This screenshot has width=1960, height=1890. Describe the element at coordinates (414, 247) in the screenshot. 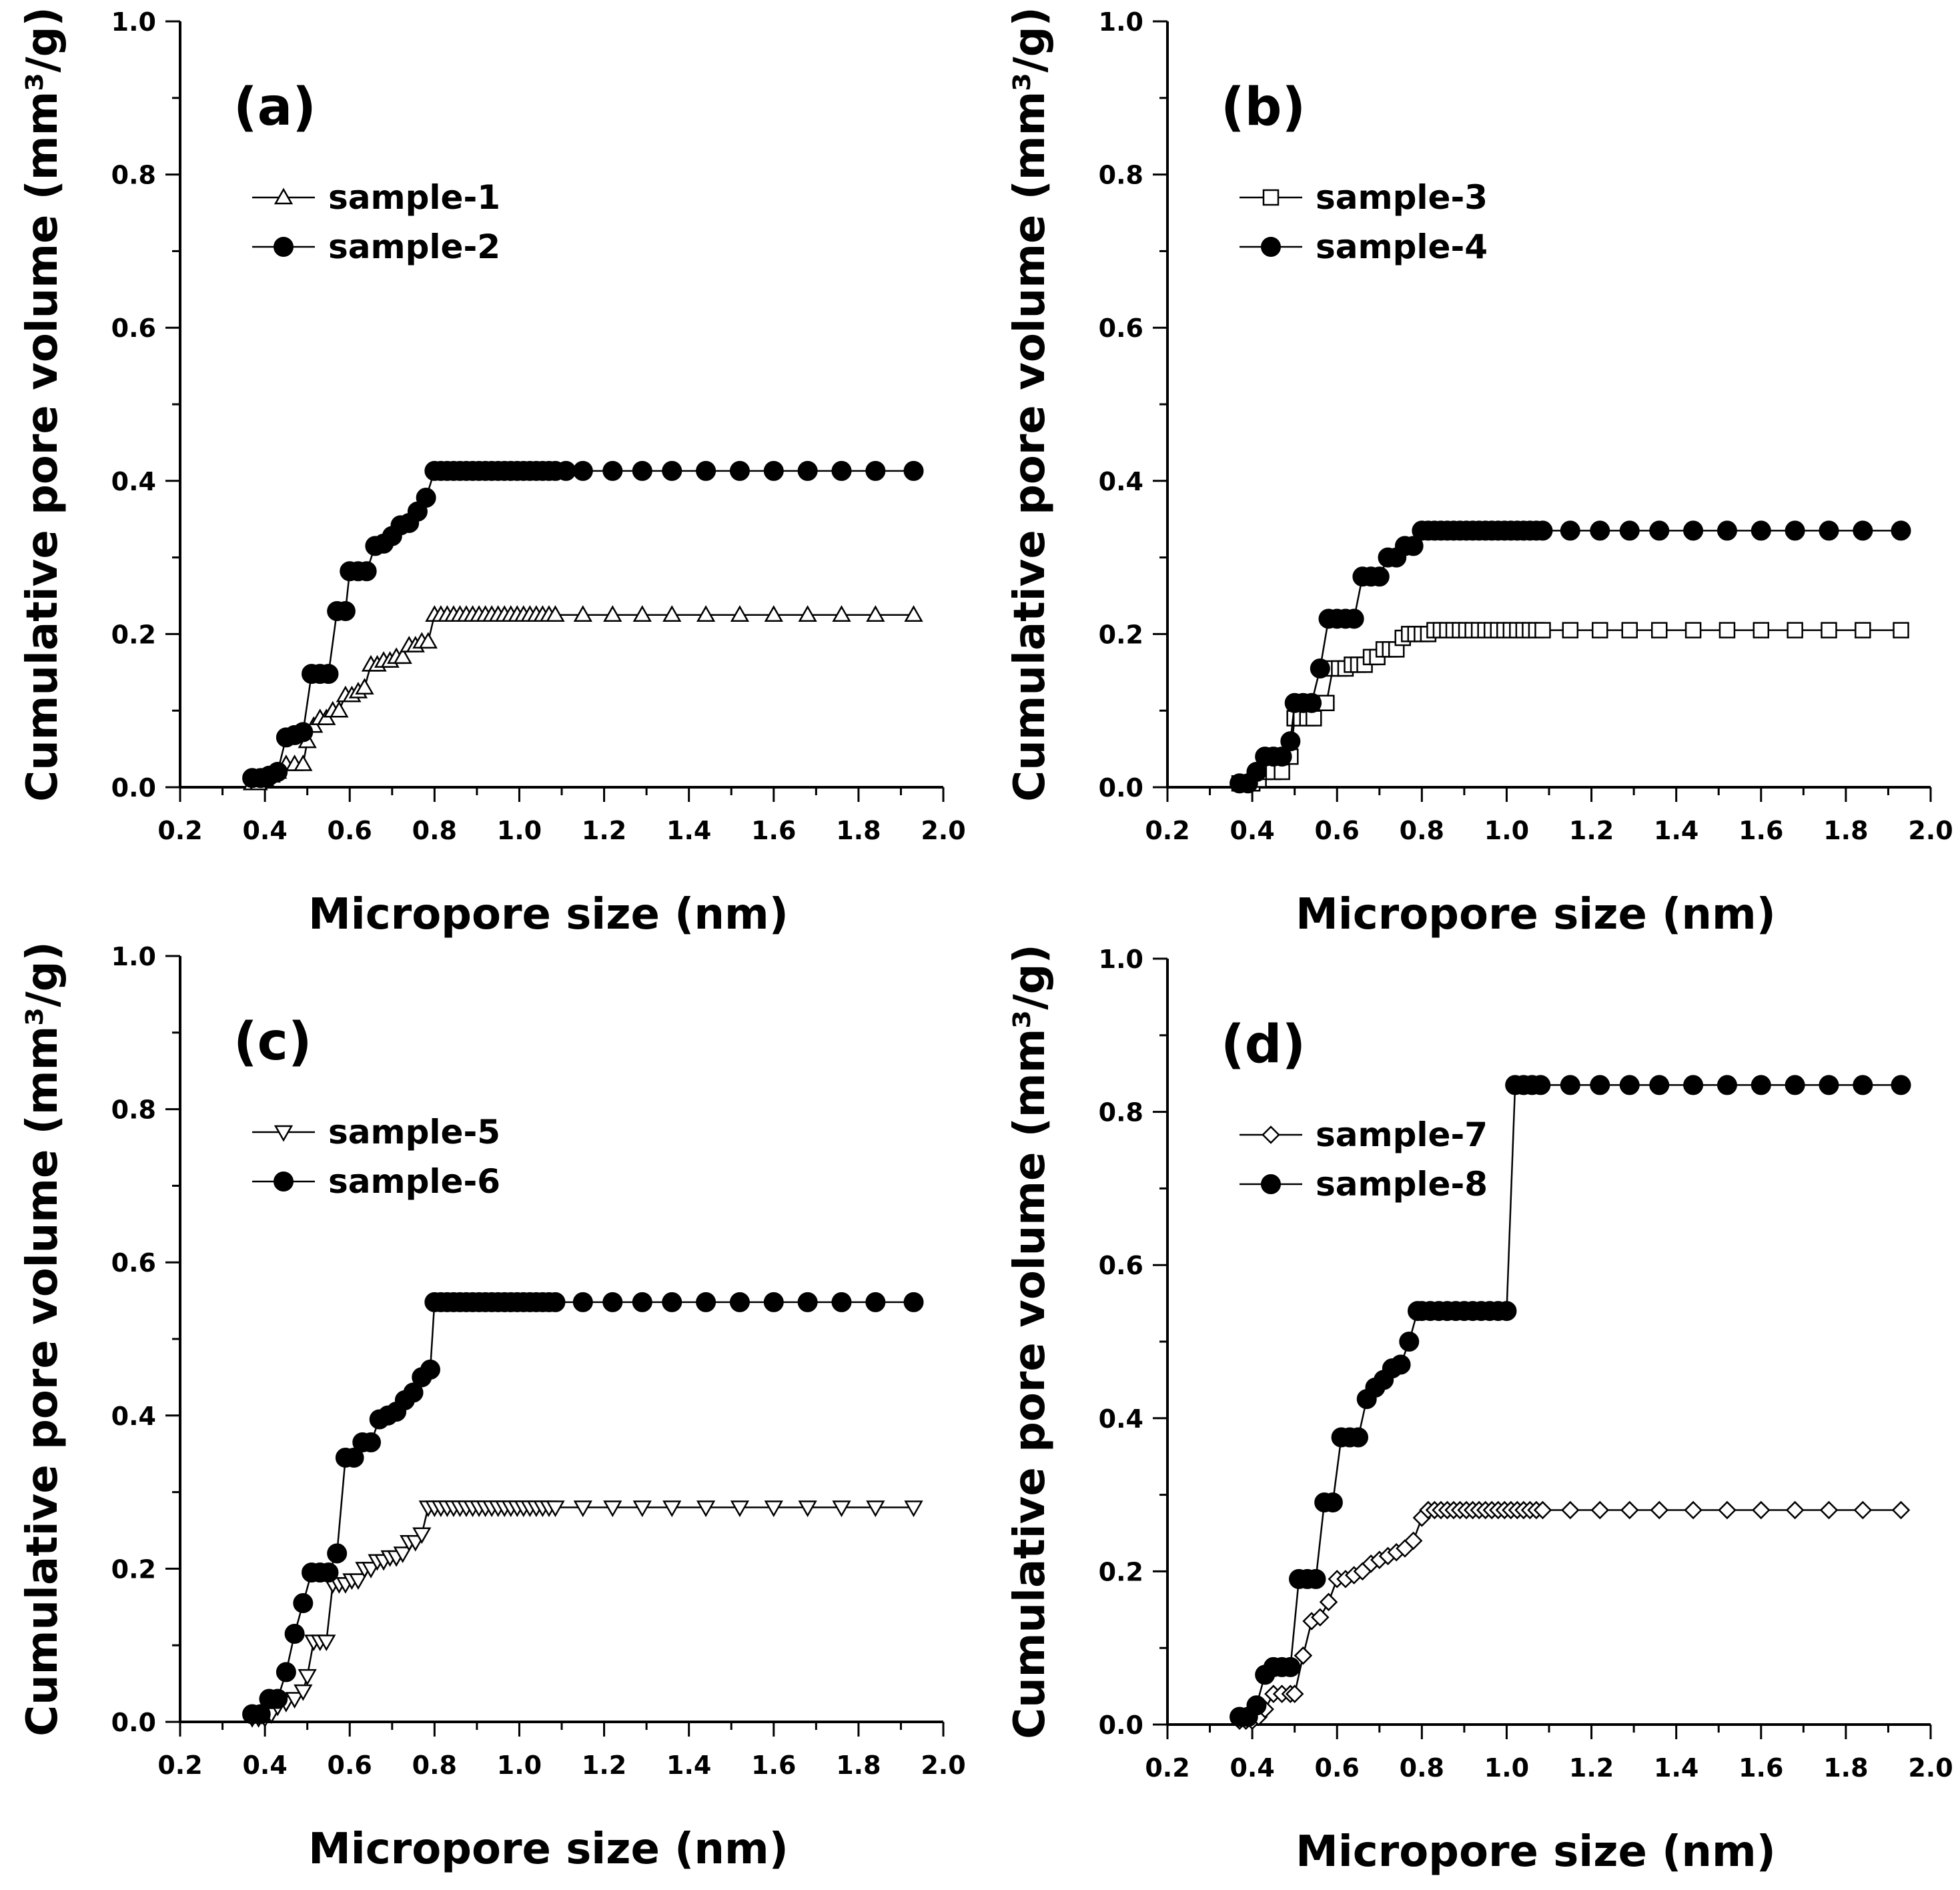

I see `legend-label: sample-2` at that location.